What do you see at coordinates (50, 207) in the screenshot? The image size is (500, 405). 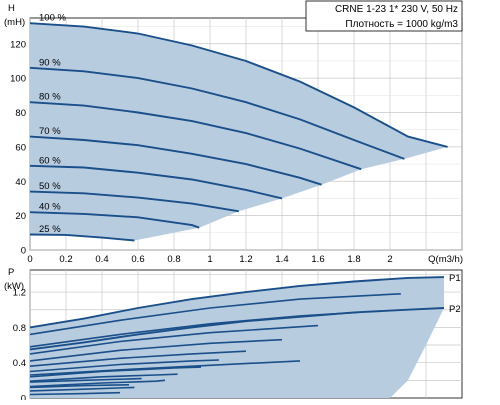 I see `head-curve-label-40: 40 %` at bounding box center [50, 207].